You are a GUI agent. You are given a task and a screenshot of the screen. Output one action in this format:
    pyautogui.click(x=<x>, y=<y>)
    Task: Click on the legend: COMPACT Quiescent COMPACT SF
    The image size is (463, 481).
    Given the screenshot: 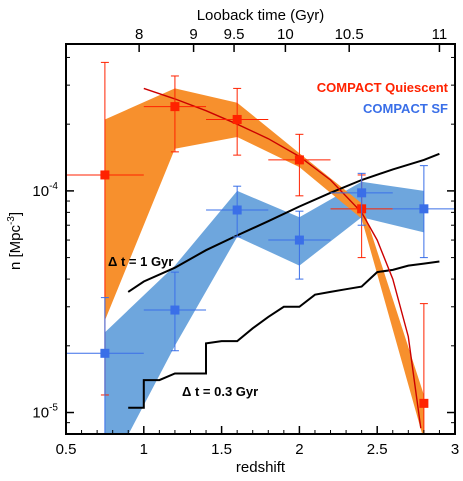 What is the action you would take?
    pyautogui.click(x=383, y=98)
    